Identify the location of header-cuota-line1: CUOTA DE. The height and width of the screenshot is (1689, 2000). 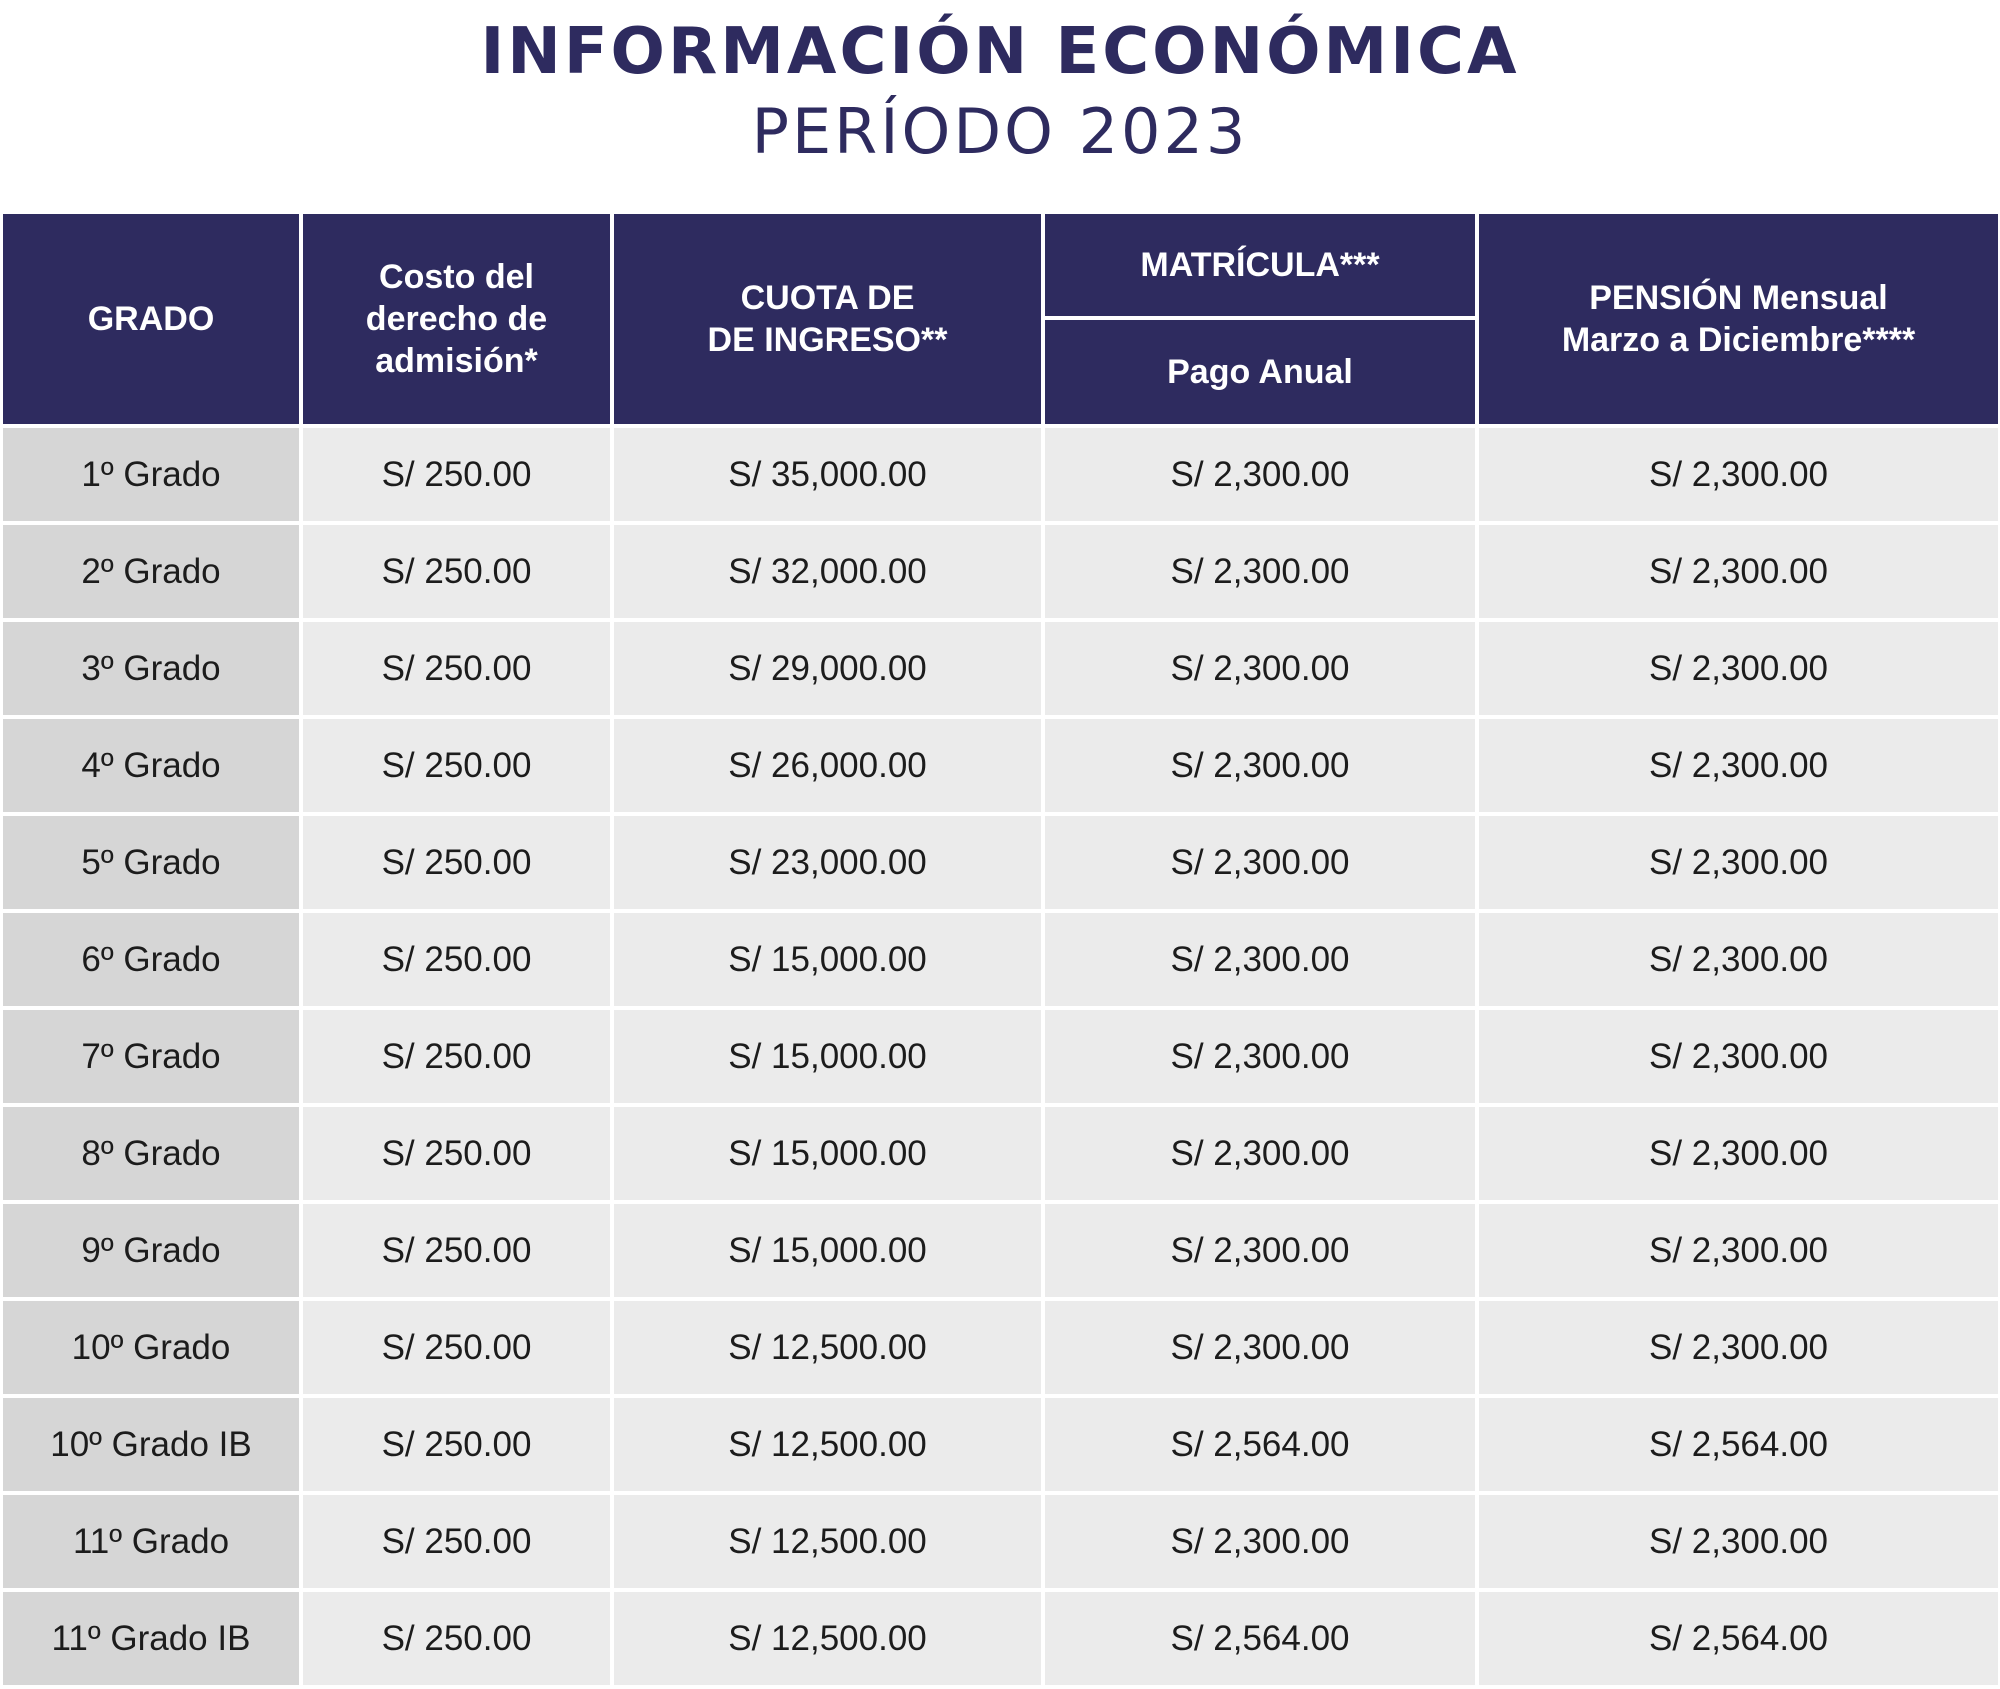
(827, 298).